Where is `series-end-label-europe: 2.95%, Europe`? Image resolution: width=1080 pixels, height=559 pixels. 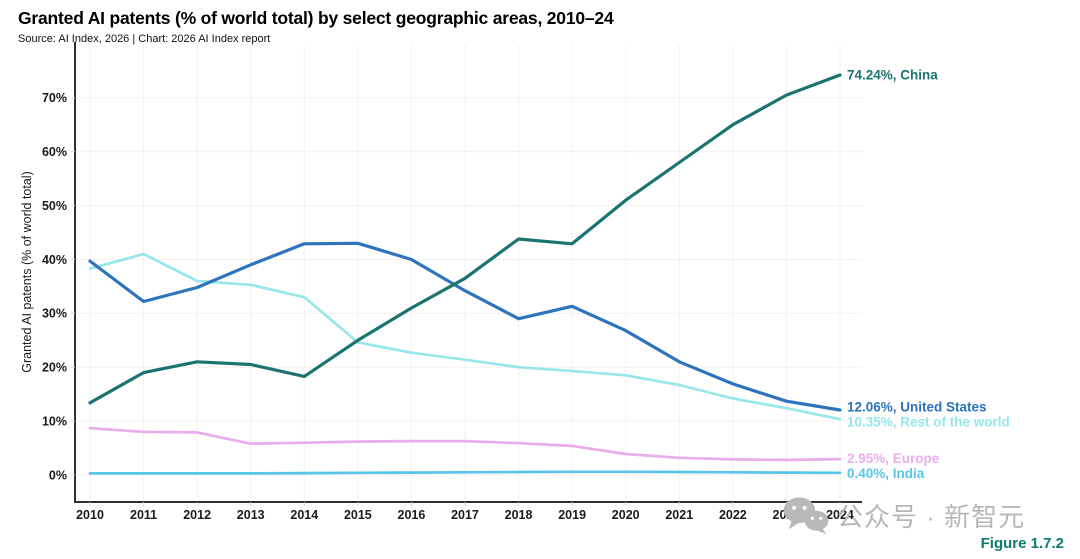 series-end-label-europe: 2.95%, Europe is located at coordinates (893, 458).